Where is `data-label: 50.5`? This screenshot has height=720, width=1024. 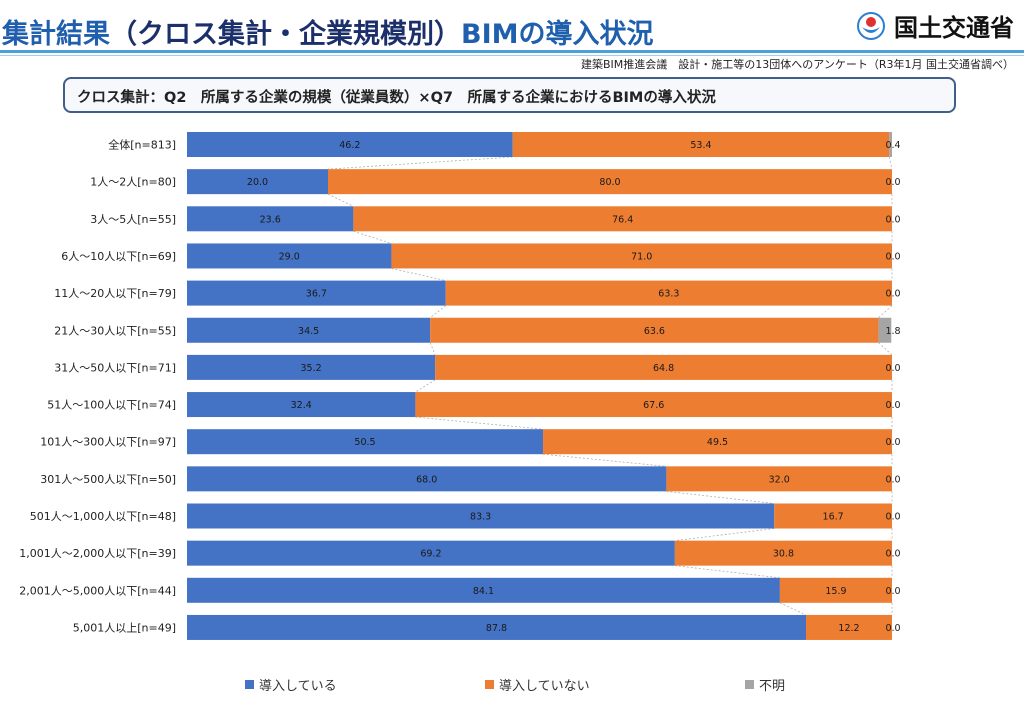 data-label: 50.5 is located at coordinates (364, 442).